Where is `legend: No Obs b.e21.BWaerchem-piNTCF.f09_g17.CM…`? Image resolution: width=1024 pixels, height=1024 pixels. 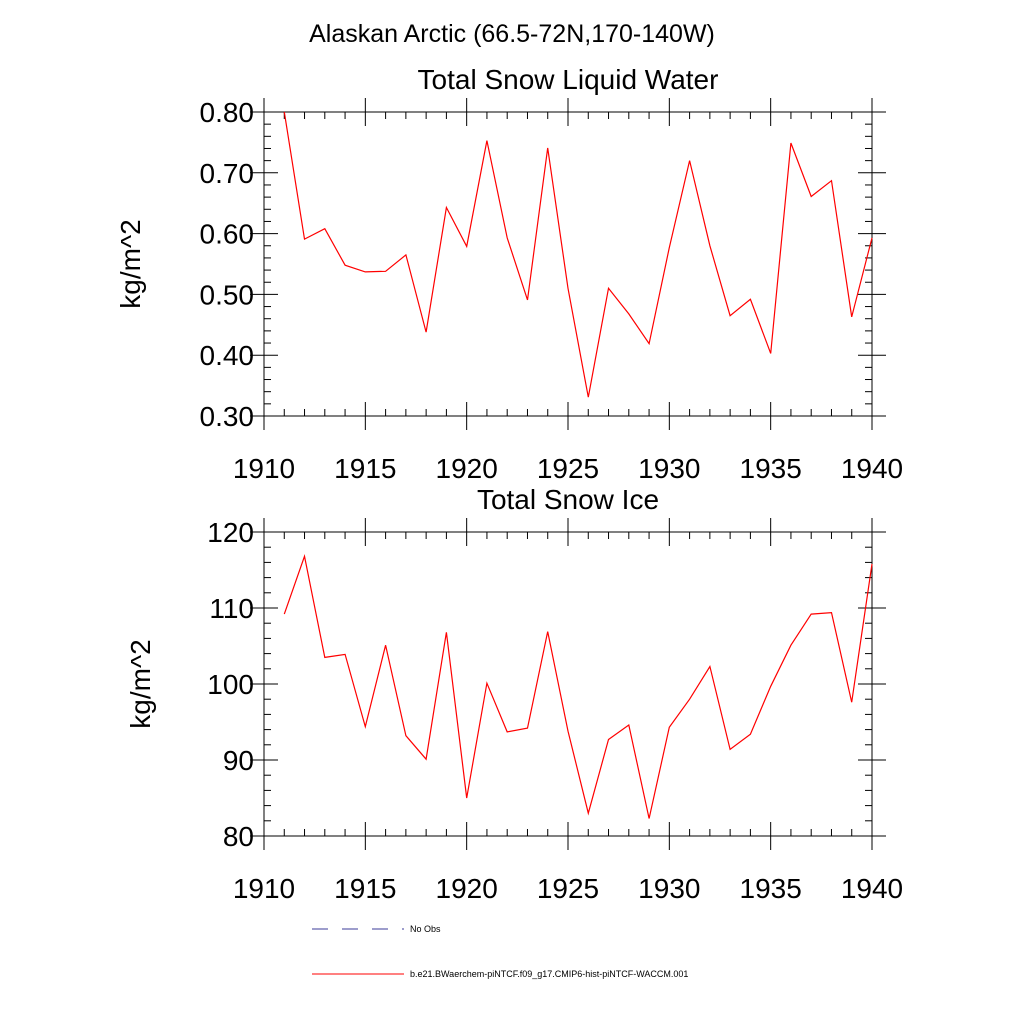
legend: No Obs b.e21.BWaerchem-piNTCF.f09_g17.CM… is located at coordinates (500, 951).